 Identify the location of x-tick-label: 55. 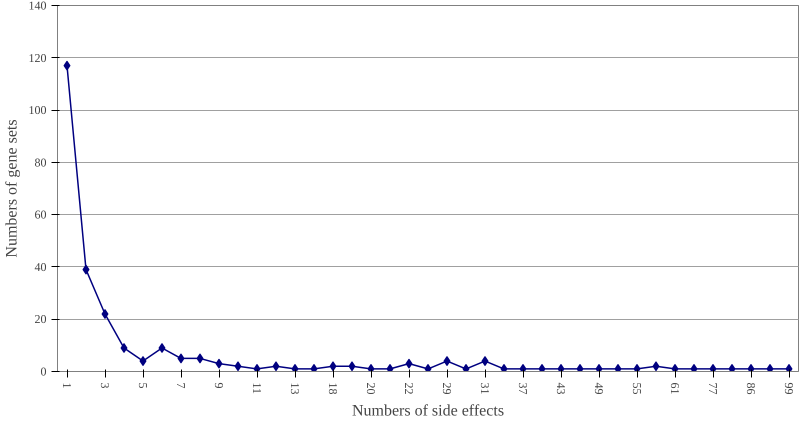
(637, 388).